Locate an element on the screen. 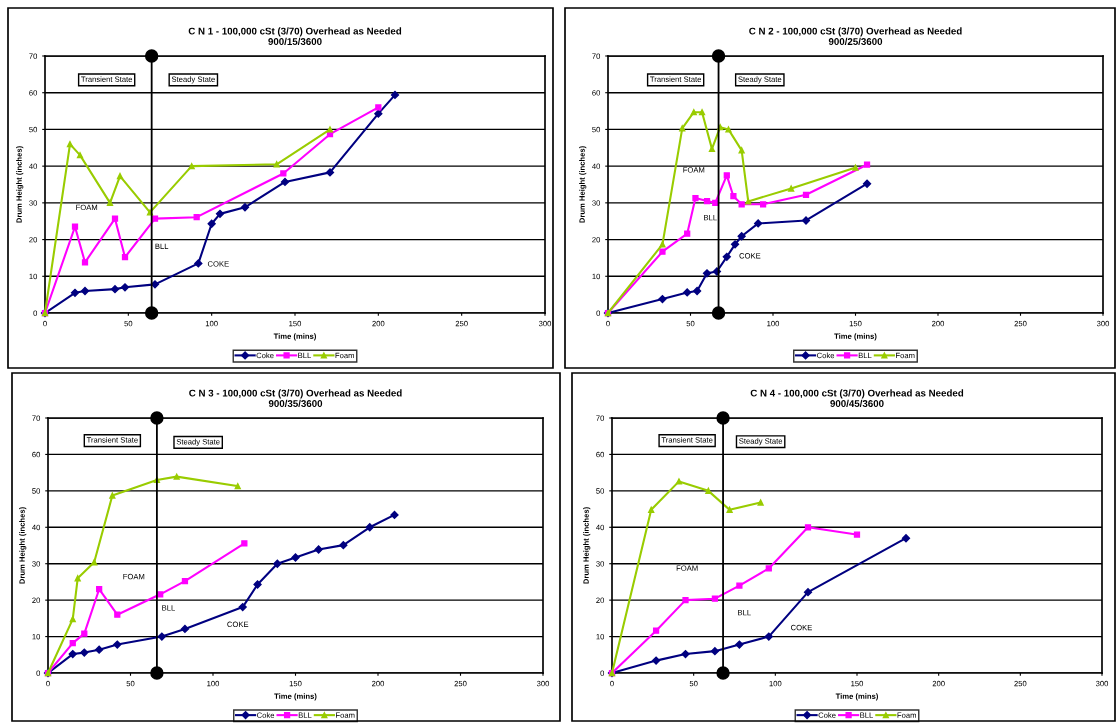 Image resolution: width=1120 pixels, height=726 pixels. chart-title: C N 2 - 100,000 cSt (3/70) Overhead as Needed 900/25/3600 is located at coordinates (855, 36).